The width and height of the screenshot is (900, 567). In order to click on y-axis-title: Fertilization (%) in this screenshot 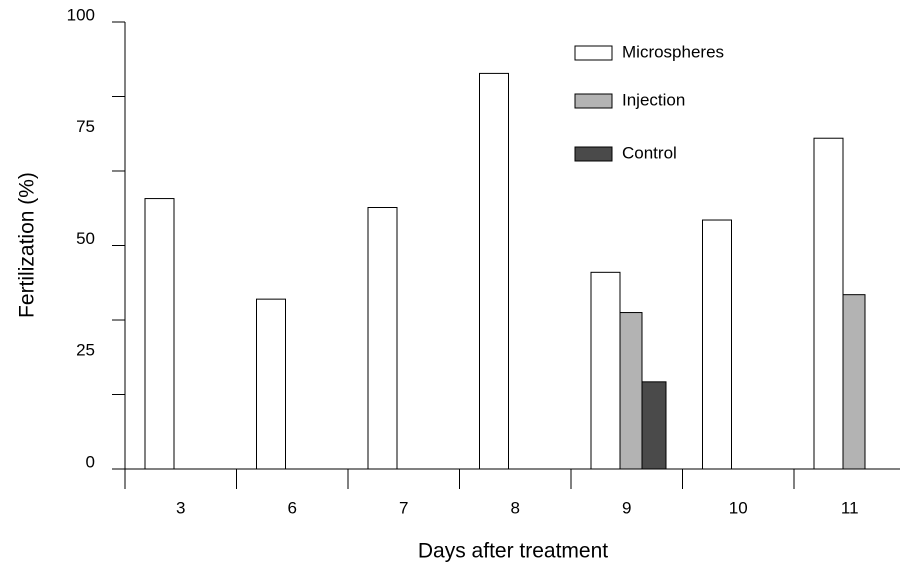, I will do `click(27, 245)`.